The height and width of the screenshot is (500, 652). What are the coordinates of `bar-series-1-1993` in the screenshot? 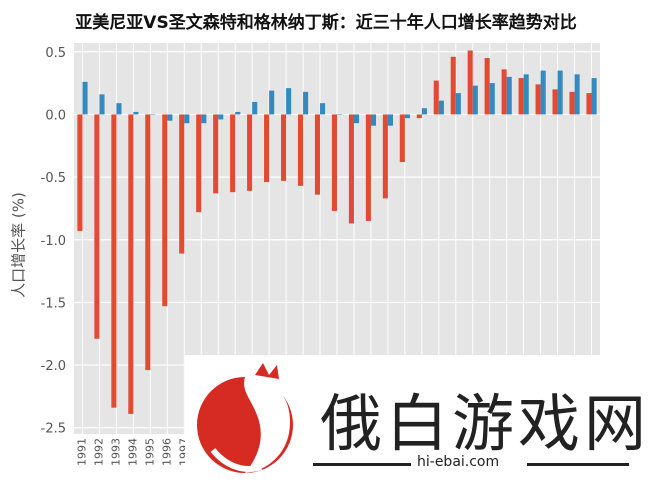 It's located at (114, 261).